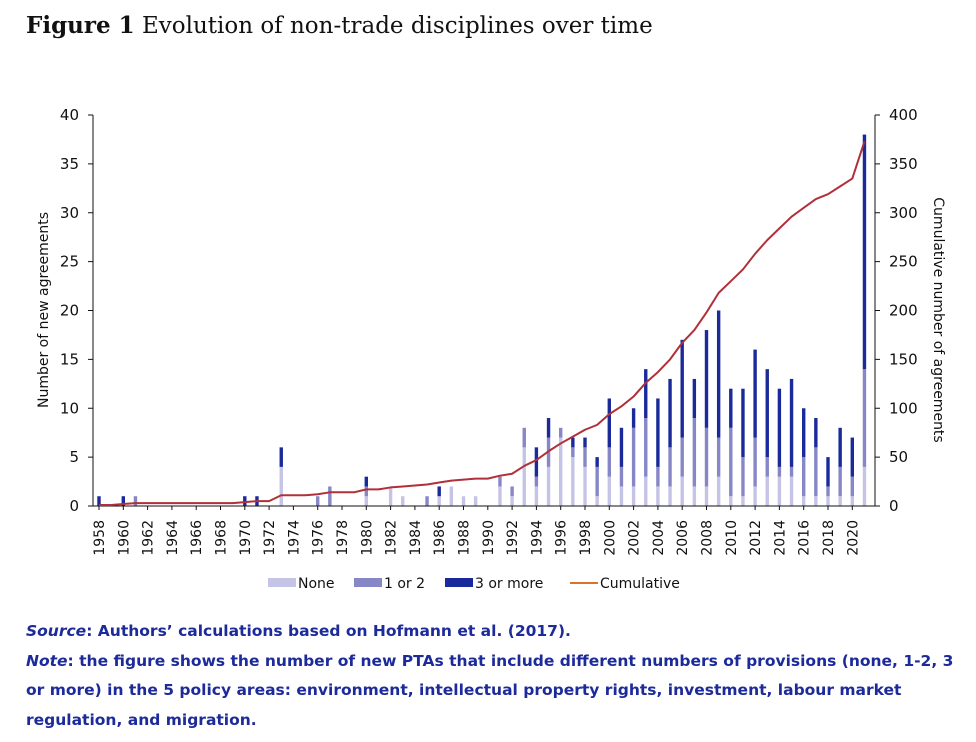  I want to click on bar-none-1986, so click(439, 501).